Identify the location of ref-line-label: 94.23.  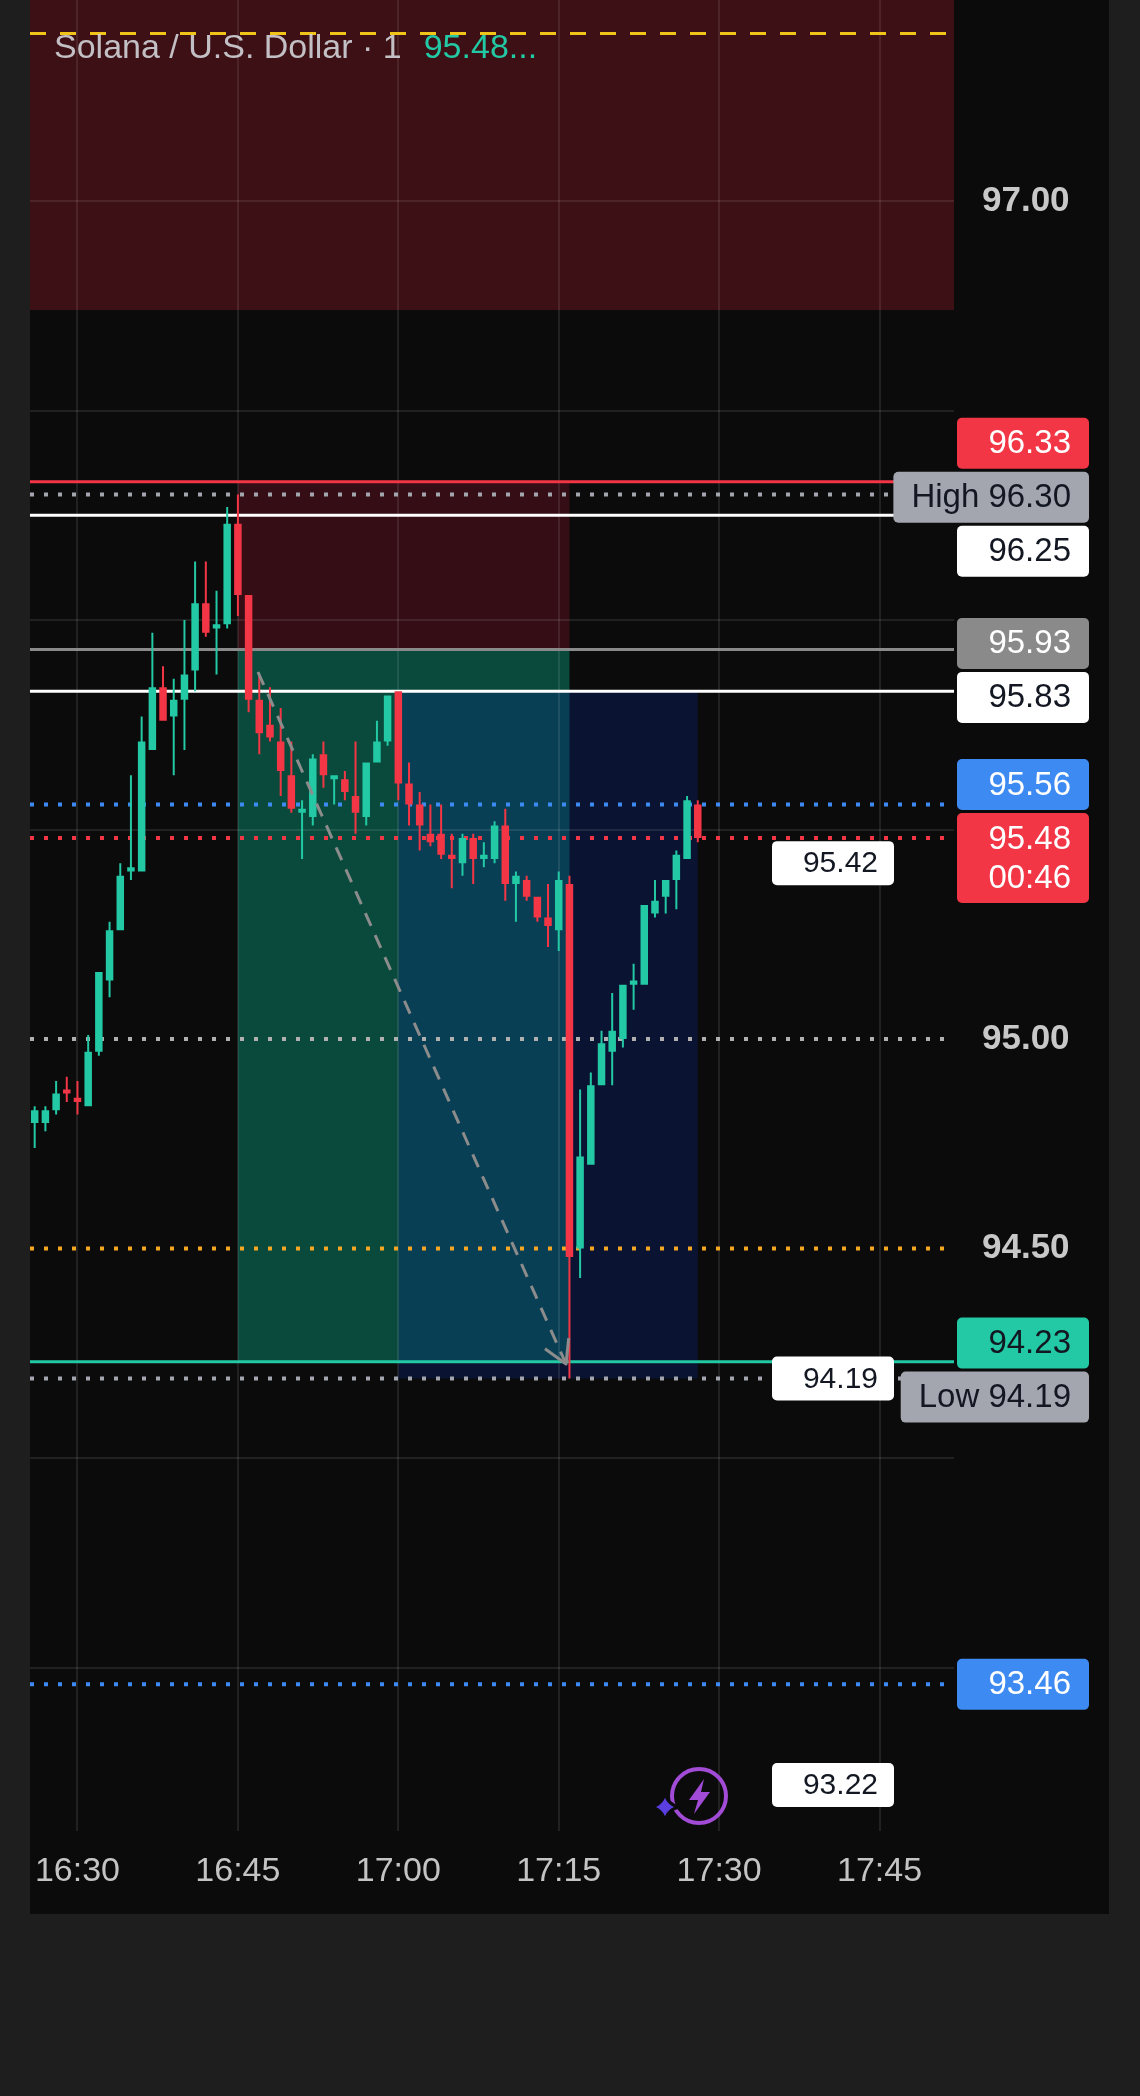
(1029, 1342).